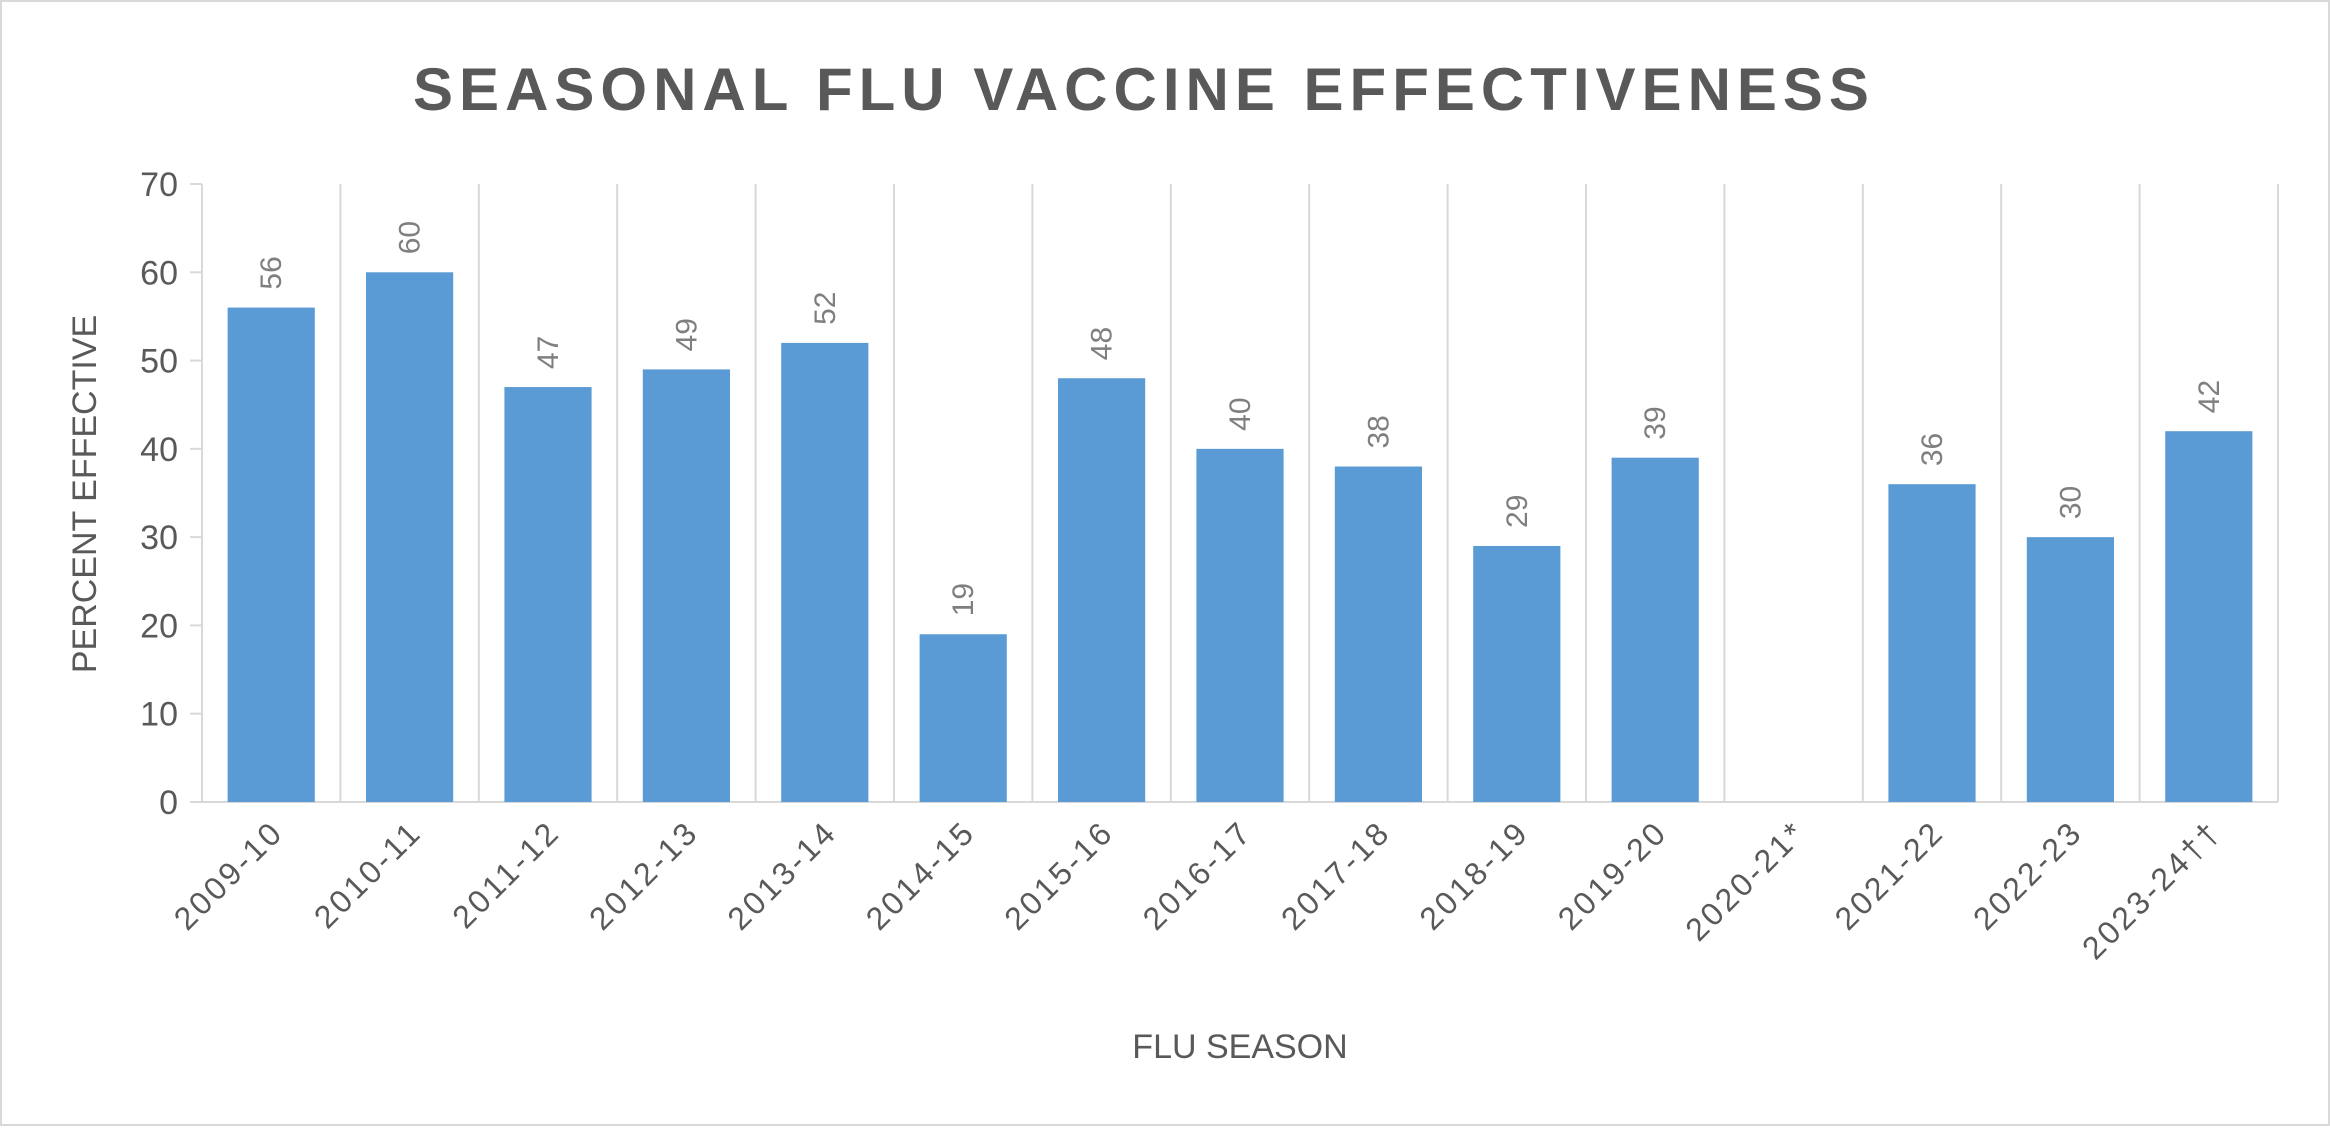  Describe the element at coordinates (159, 626) in the screenshot. I see `y-tick-label: 20` at that location.